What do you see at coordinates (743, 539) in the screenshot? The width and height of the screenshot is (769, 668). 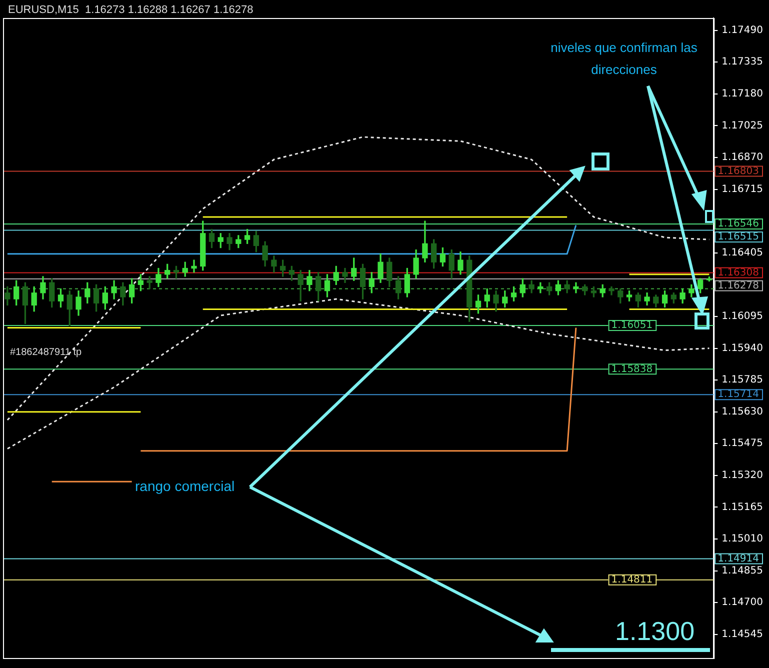 I see `y-tick-label: 1.15010` at bounding box center [743, 539].